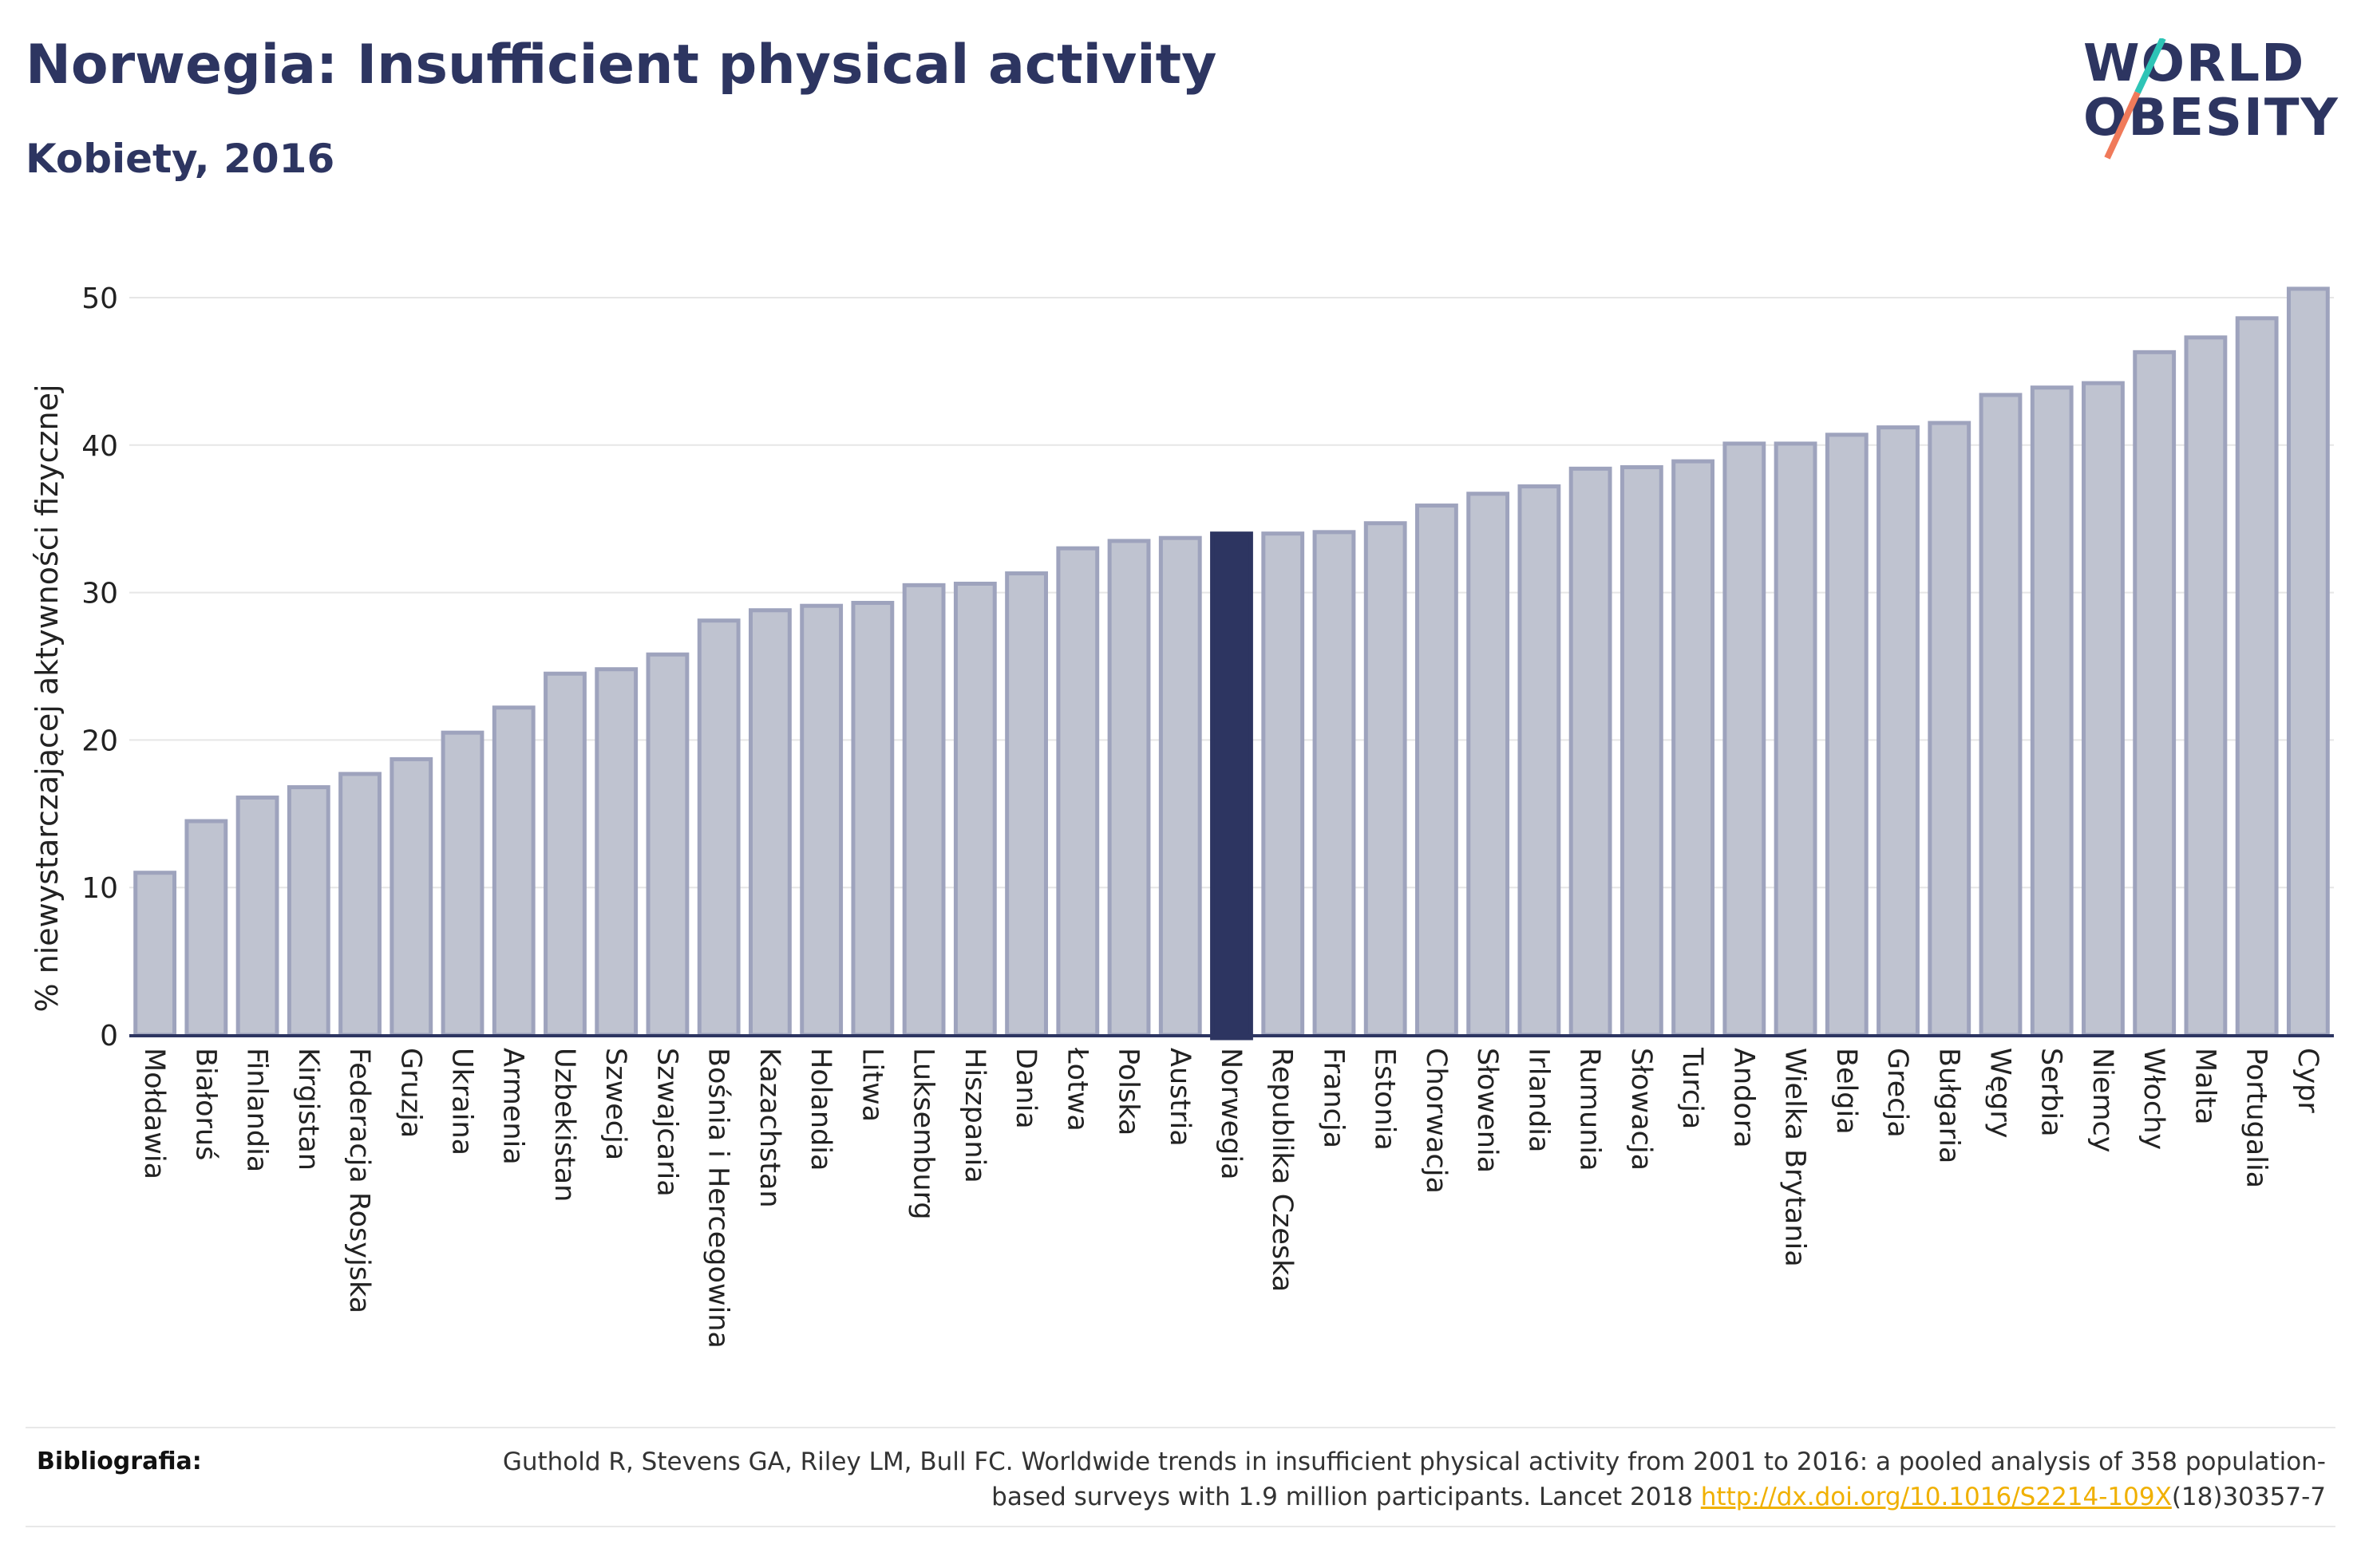 The image size is (2361, 1568). I want to click on x-tick-label: Bułgaria, so click(1948, 1105).